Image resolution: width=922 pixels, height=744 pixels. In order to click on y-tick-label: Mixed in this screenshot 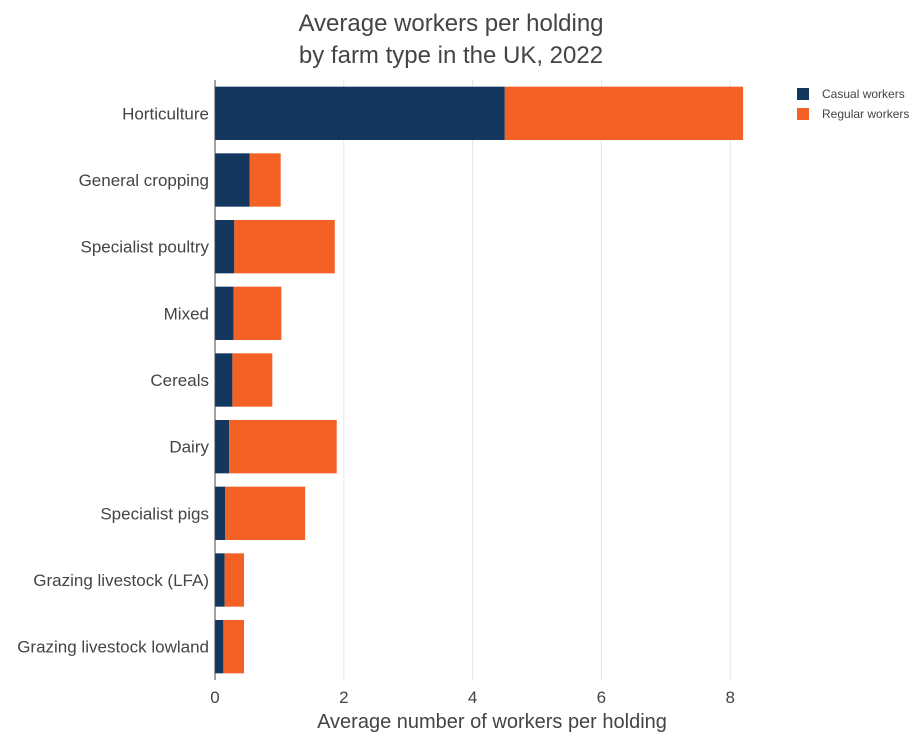, I will do `click(186, 313)`.